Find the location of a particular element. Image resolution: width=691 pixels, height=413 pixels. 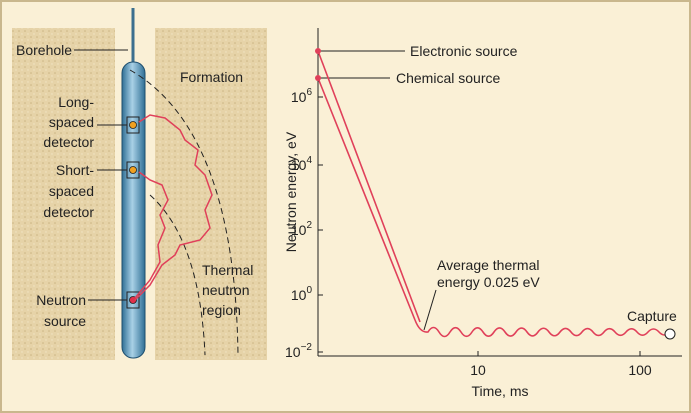

formation-left is located at coordinates (63, 194).